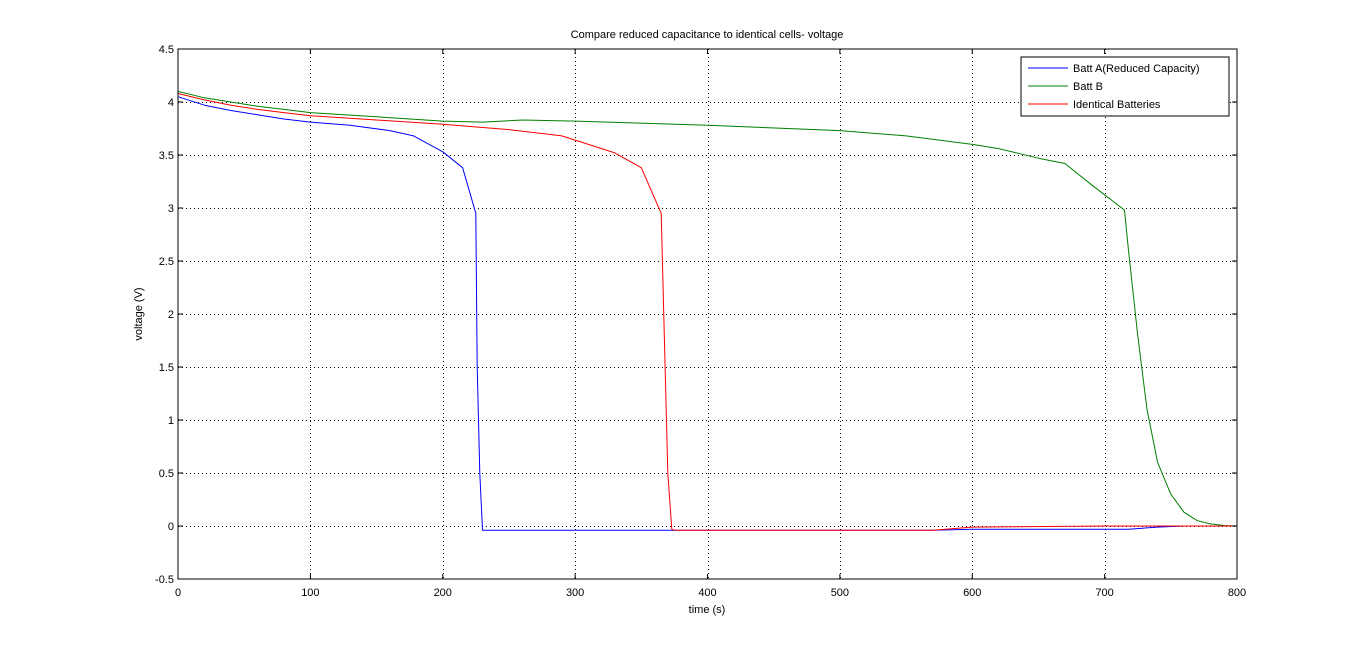 The height and width of the screenshot is (652, 1366). I want to click on y-tick-label: 1, so click(171, 421).